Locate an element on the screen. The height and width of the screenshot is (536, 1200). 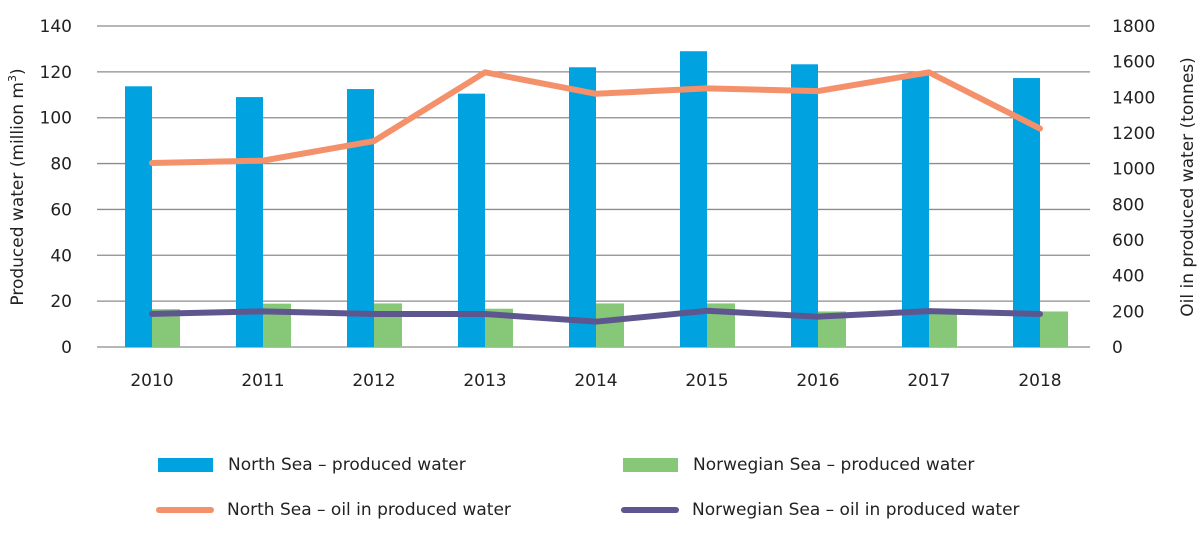
y2-tick-label: 400 is located at coordinates (1128, 277).